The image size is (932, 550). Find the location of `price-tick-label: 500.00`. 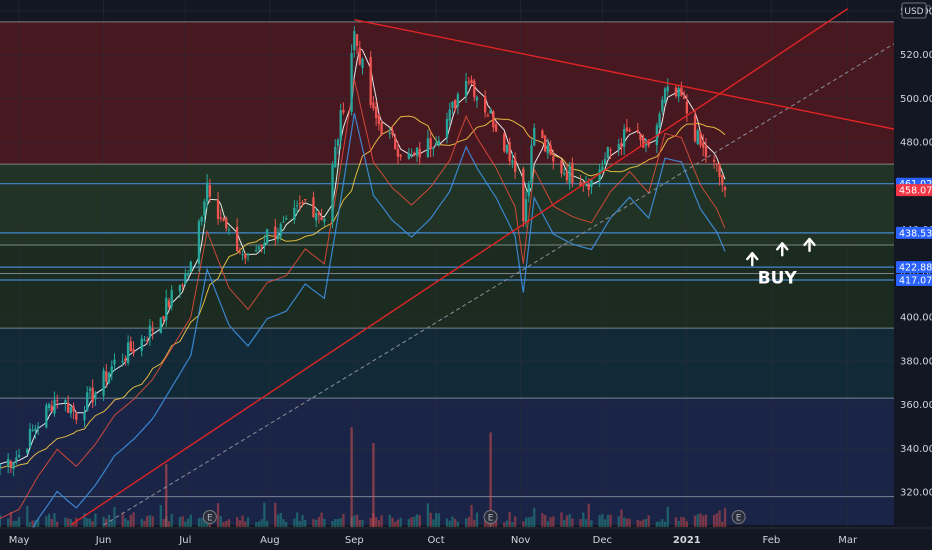

price-tick-label: 500.00 is located at coordinates (916, 99).